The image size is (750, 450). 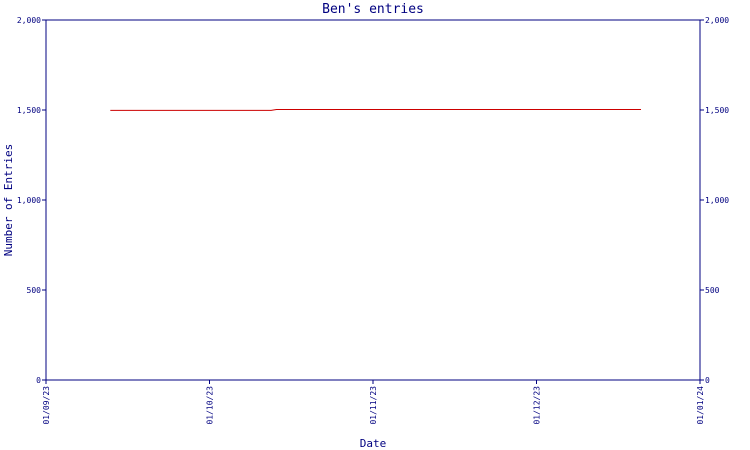 What do you see at coordinates (717, 20) in the screenshot?
I see `y-tick-label-right: 2,000` at bounding box center [717, 20].